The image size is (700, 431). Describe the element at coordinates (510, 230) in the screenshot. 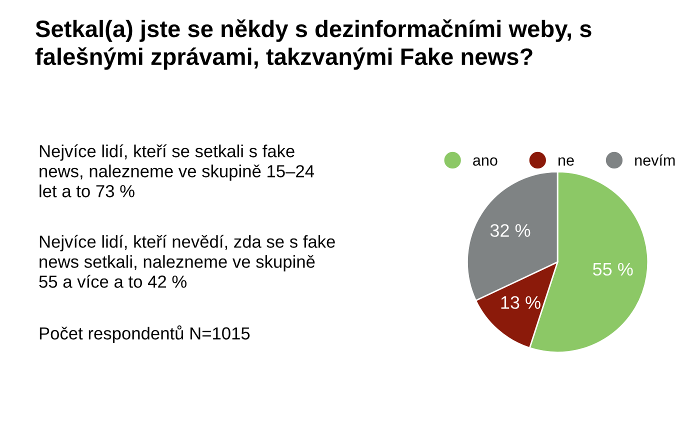

I see `data-label: 32 %` at that location.